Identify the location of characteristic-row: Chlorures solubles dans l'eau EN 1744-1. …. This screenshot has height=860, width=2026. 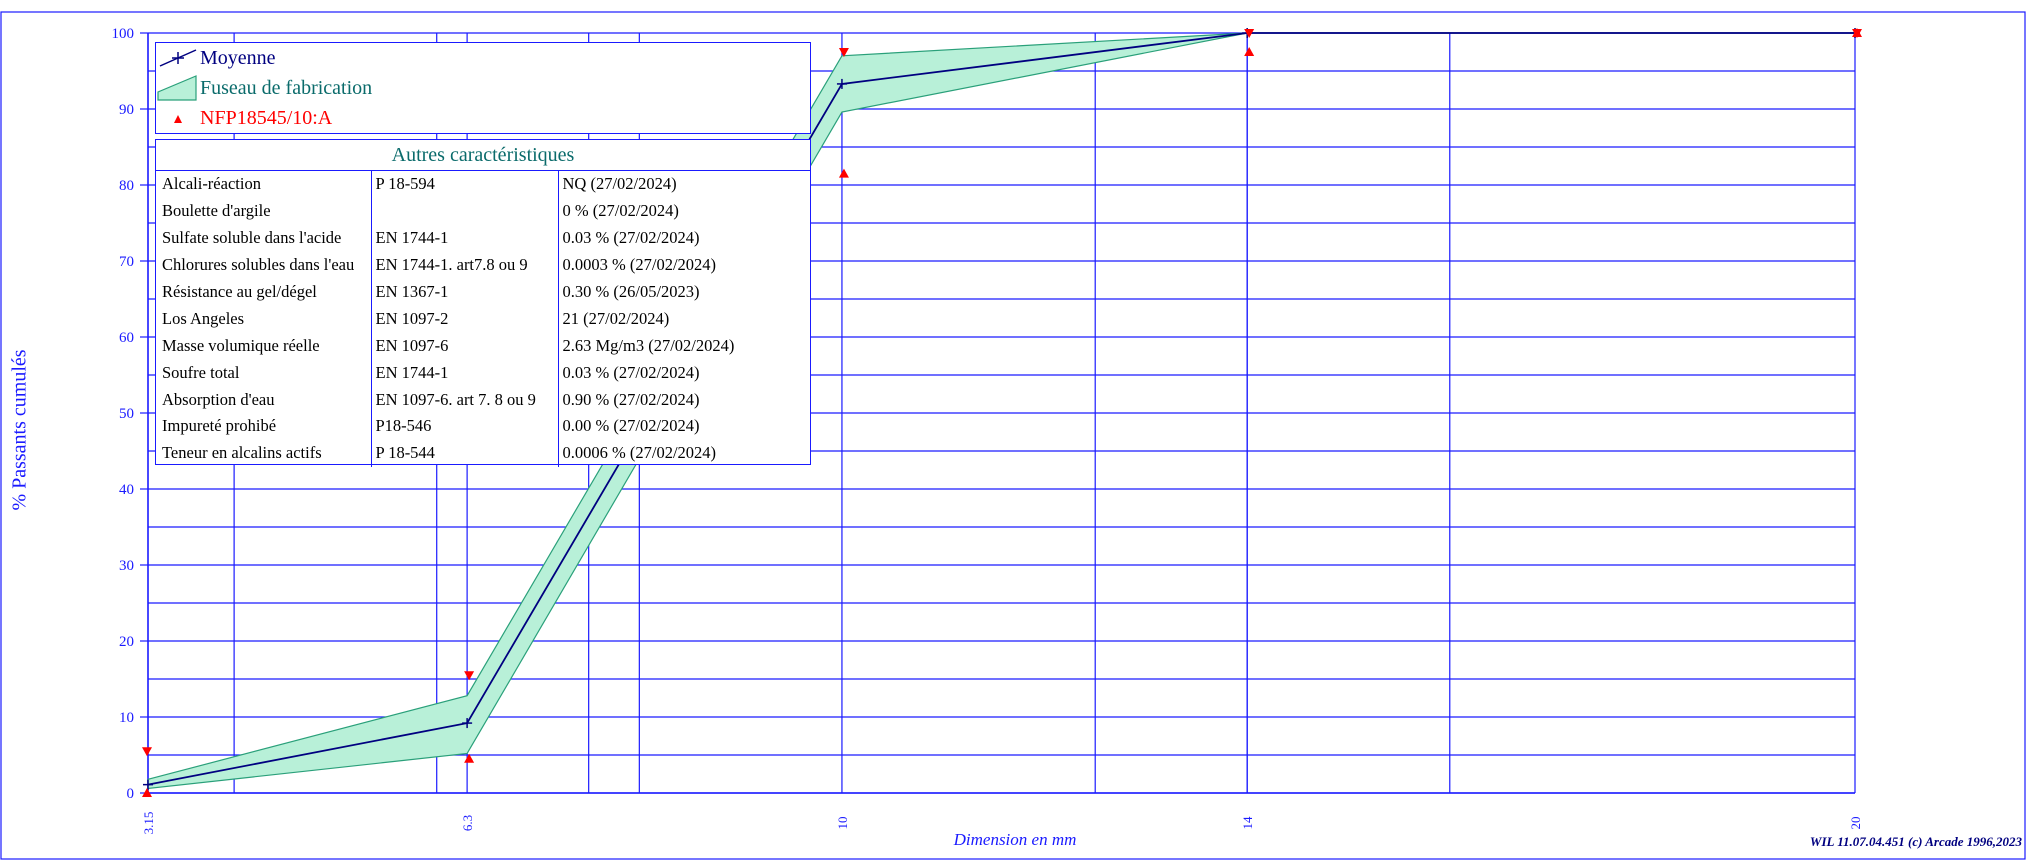
(483, 265).